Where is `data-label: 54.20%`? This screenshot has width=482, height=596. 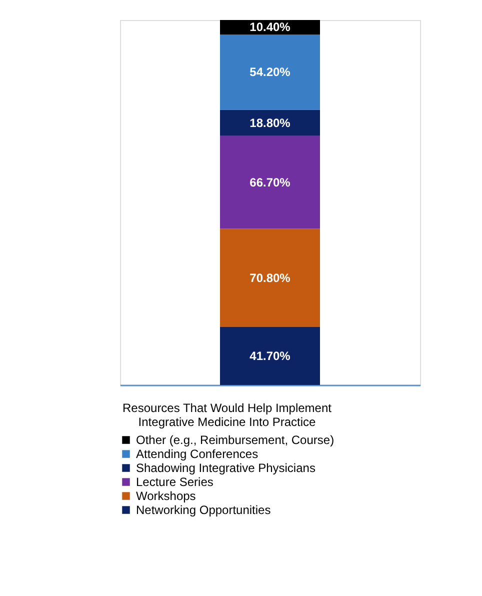
data-label: 54.20% is located at coordinates (270, 72).